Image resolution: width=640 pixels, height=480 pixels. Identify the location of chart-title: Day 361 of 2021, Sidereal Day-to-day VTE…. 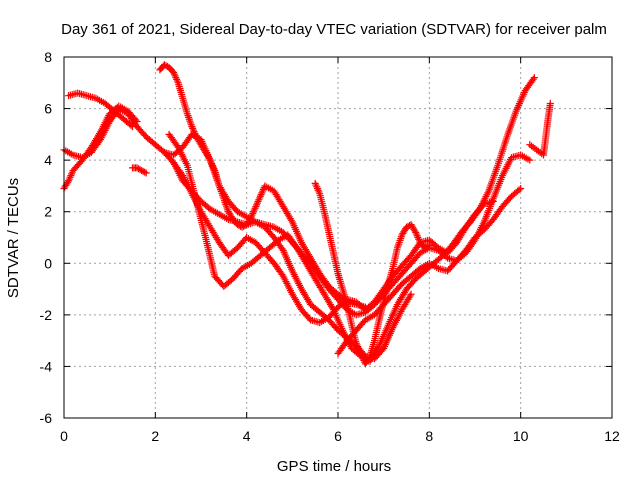
(334, 29).